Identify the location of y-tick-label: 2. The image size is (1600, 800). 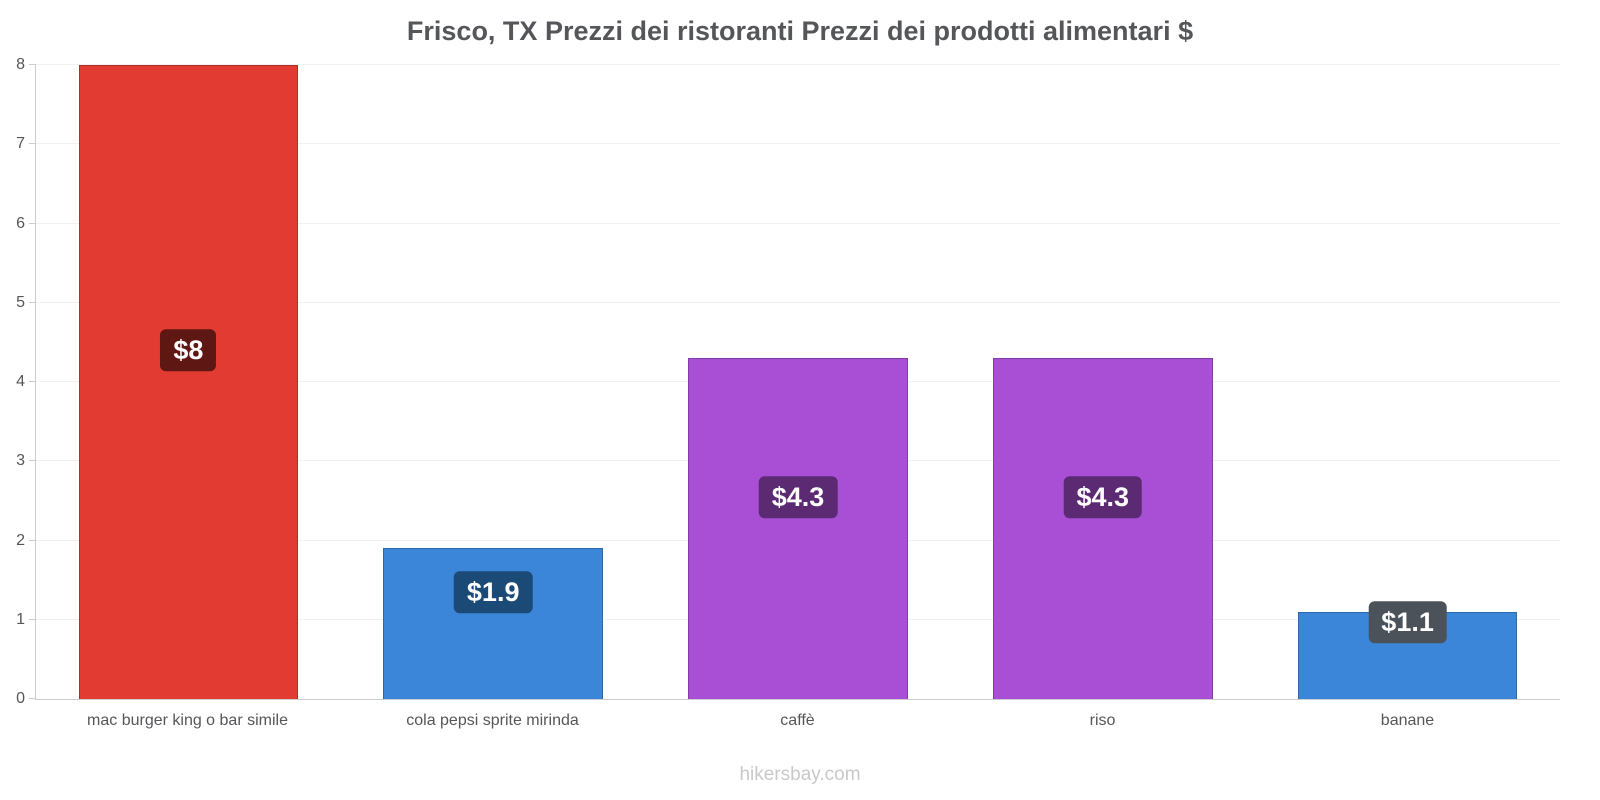
(20, 540).